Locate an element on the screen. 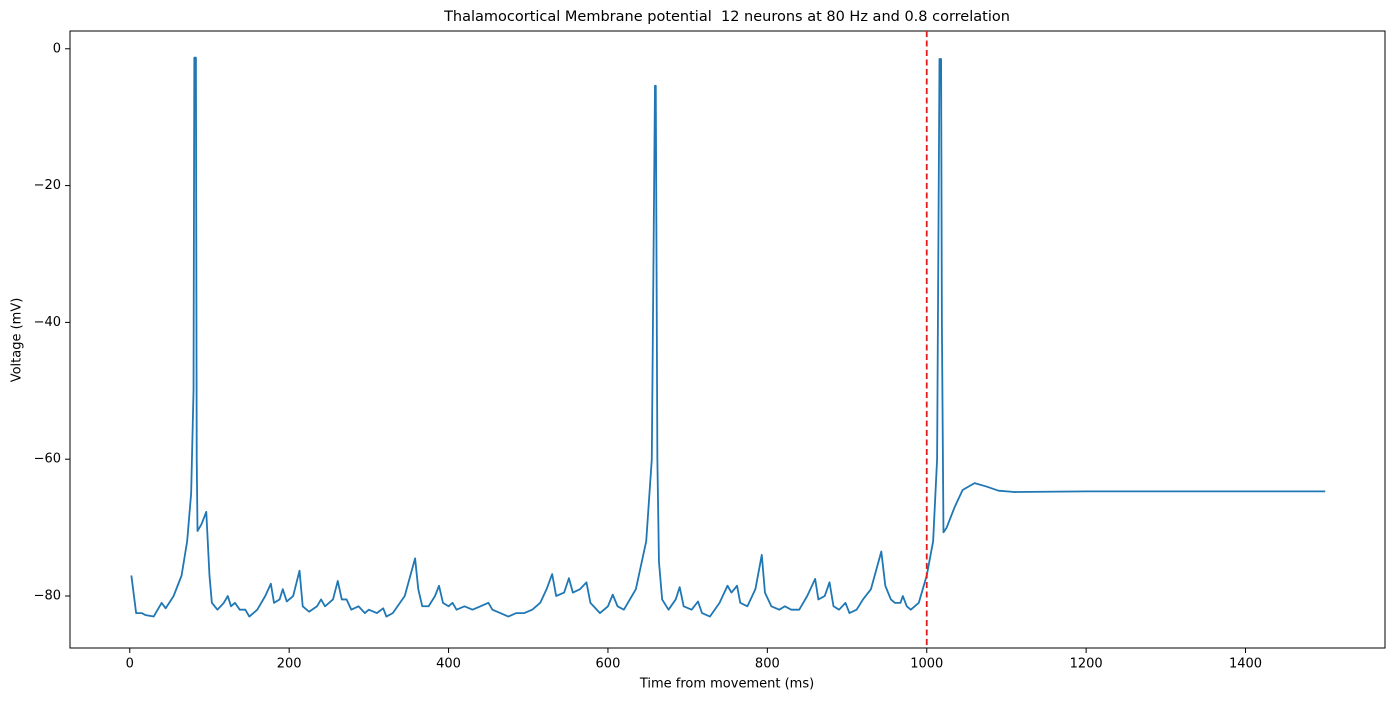  x-tick-label: 400 is located at coordinates (448, 664).